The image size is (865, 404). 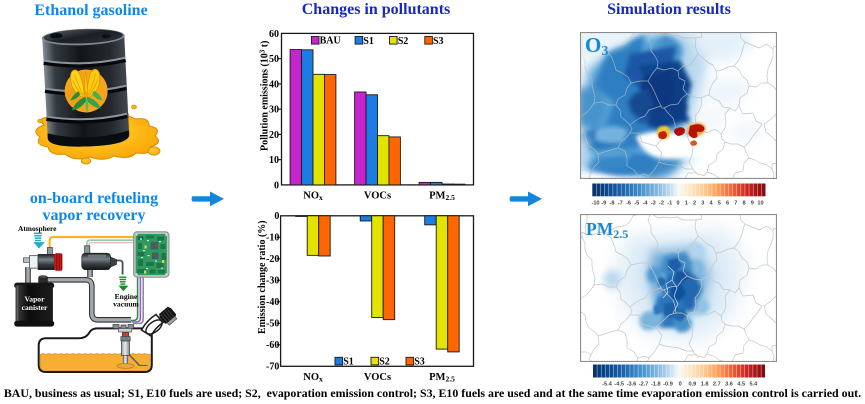 What do you see at coordinates (607, 385) in the screenshot?
I see `svg-text: -5.4` at bounding box center [607, 385].